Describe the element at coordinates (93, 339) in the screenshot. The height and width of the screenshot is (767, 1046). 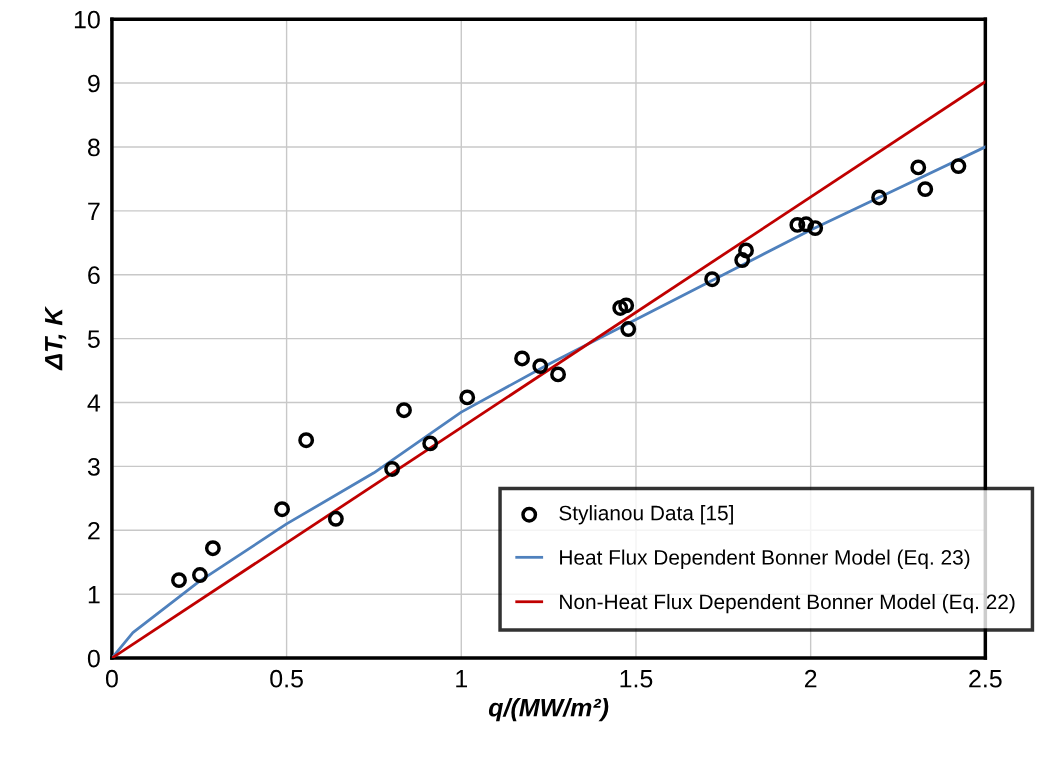
I see `y-tick-label: 5` at that location.